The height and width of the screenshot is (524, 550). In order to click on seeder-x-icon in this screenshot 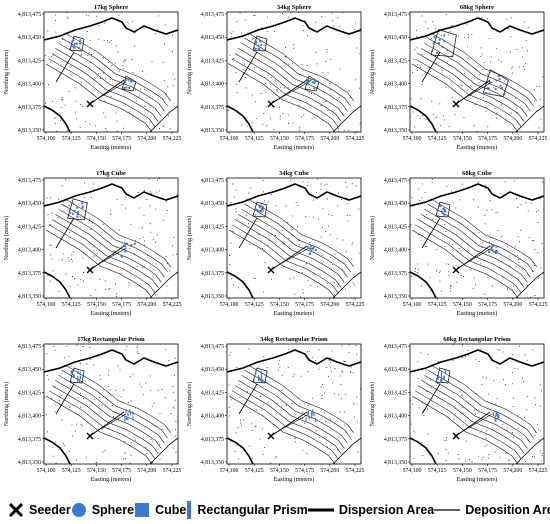, I will do `click(16, 510)`.